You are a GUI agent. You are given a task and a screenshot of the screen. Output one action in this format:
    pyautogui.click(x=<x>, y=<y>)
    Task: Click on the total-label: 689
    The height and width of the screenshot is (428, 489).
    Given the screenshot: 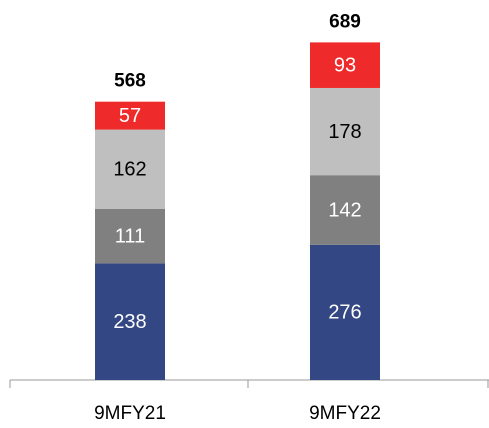 What is the action you would take?
    pyautogui.click(x=345, y=21)
    